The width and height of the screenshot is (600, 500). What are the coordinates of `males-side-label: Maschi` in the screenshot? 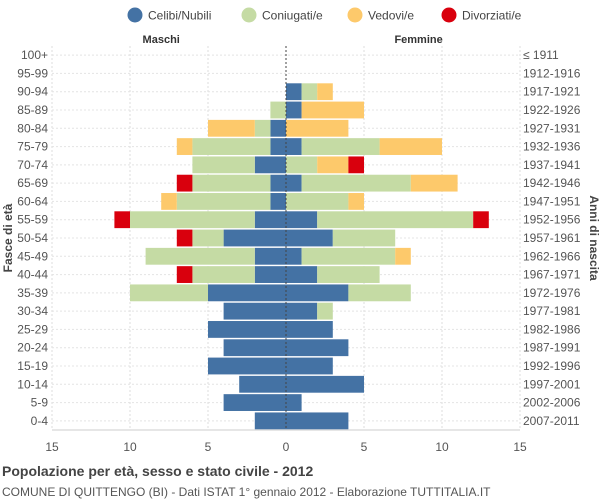 It's located at (161, 40).